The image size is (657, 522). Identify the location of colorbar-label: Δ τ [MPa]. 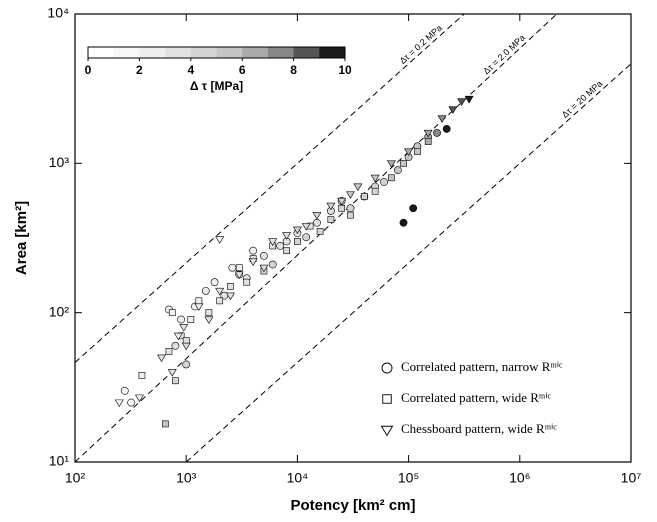
(216, 86).